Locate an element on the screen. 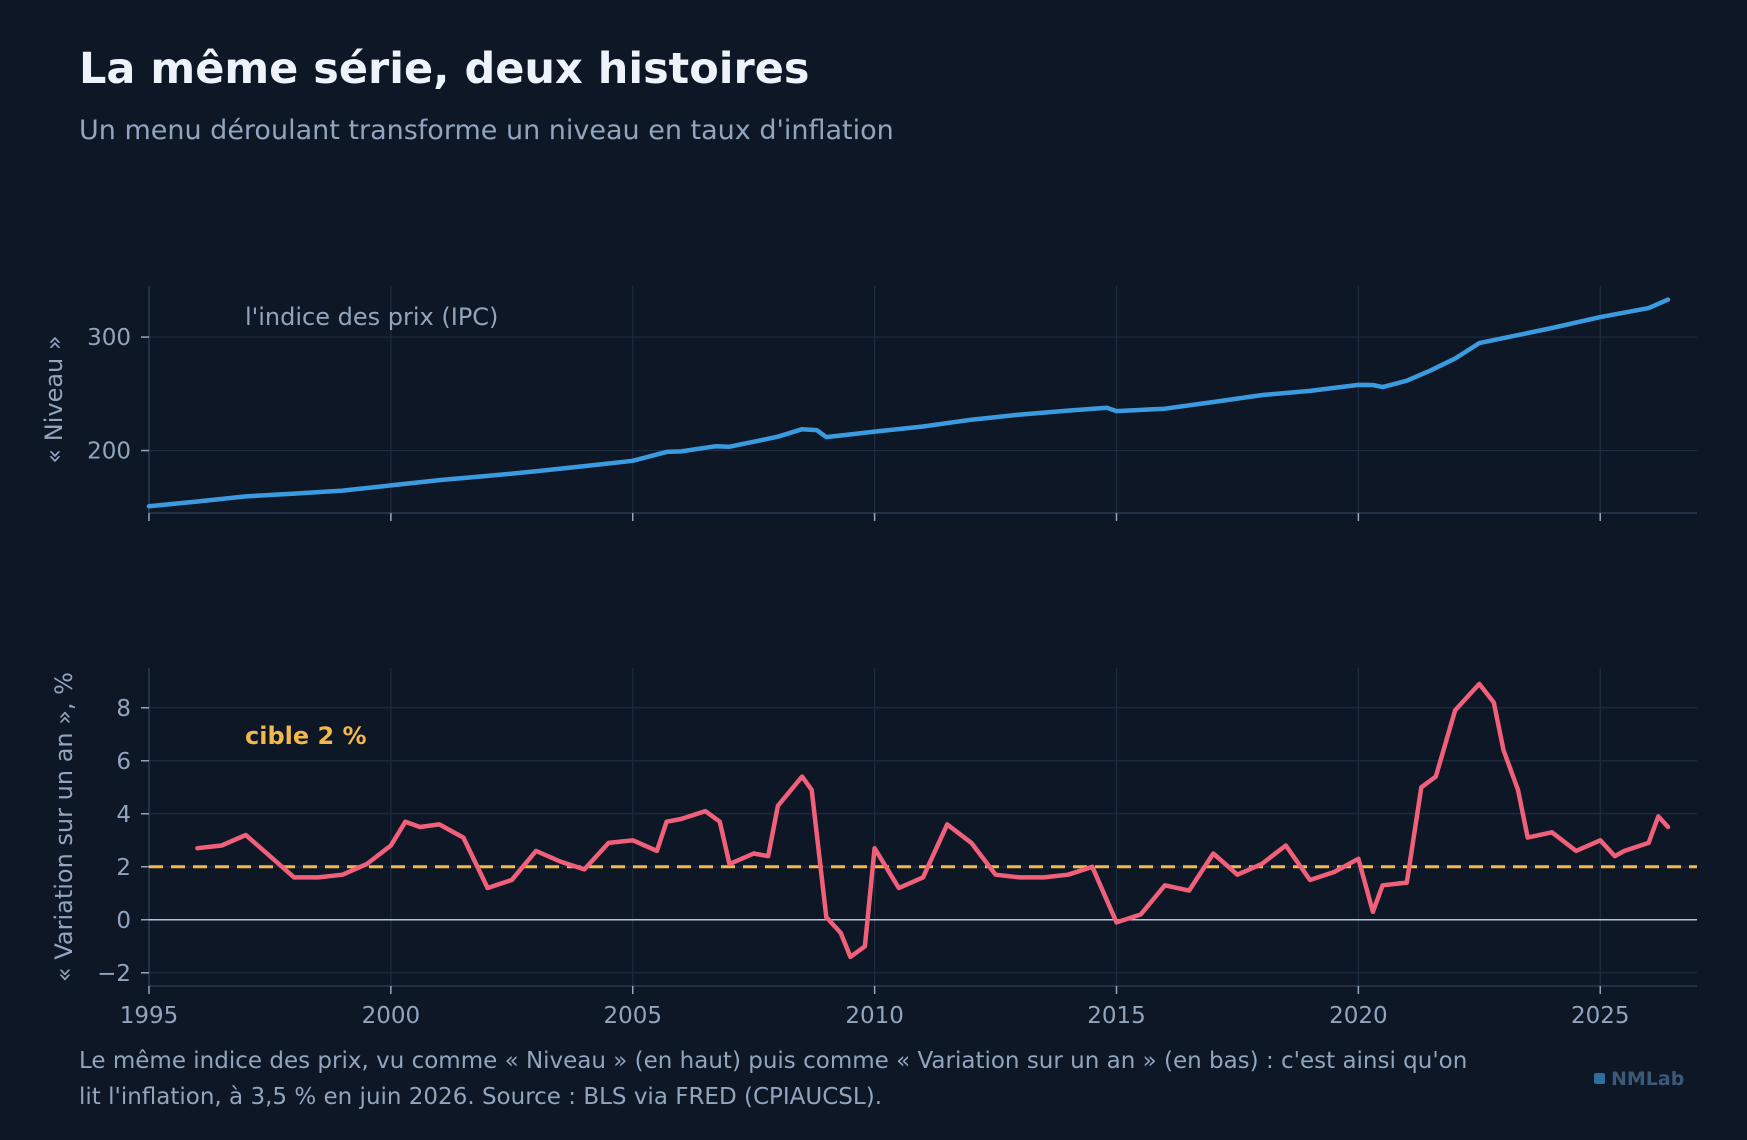  yoy-y-tick-label: 8 is located at coordinates (123, 709).